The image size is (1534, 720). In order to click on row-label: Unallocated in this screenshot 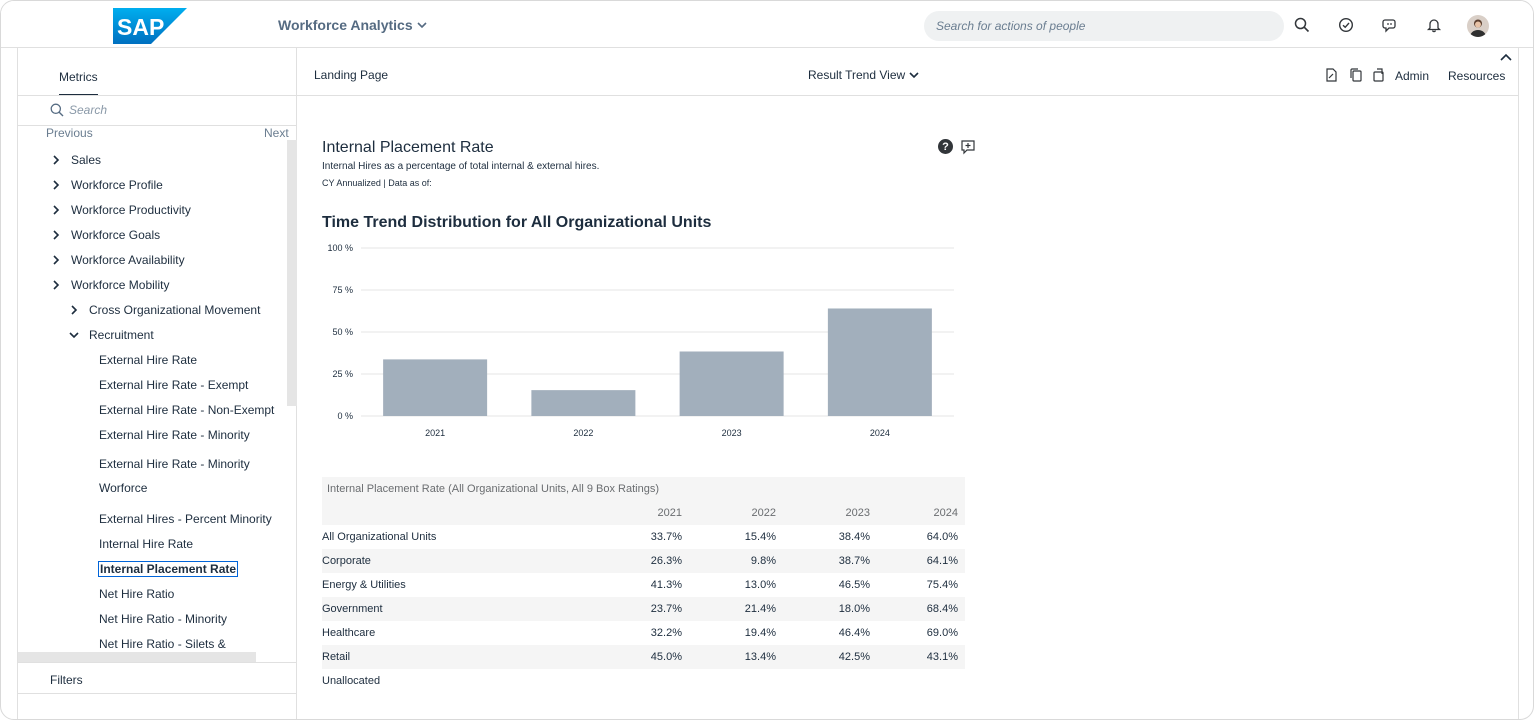, I will do `click(351, 681)`.